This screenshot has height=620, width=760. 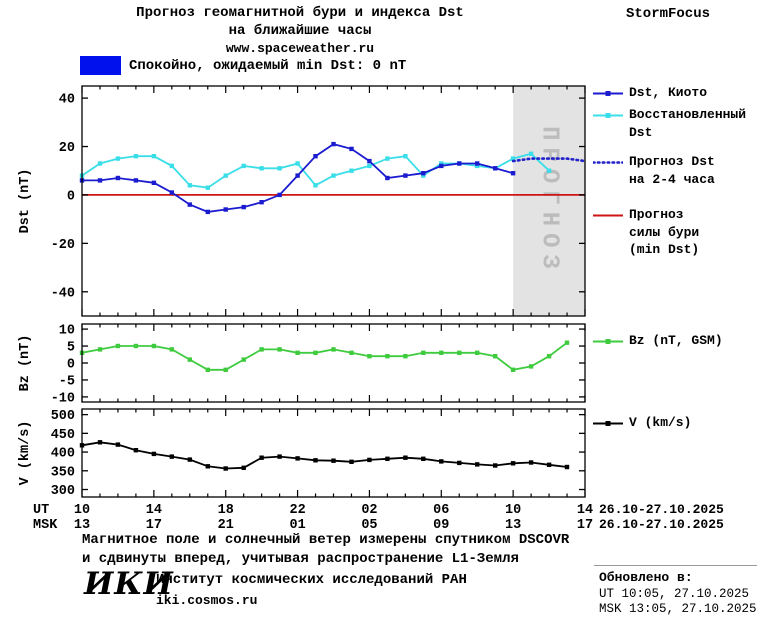 I want to click on legend-swatch-bz, so click(x=608, y=341).